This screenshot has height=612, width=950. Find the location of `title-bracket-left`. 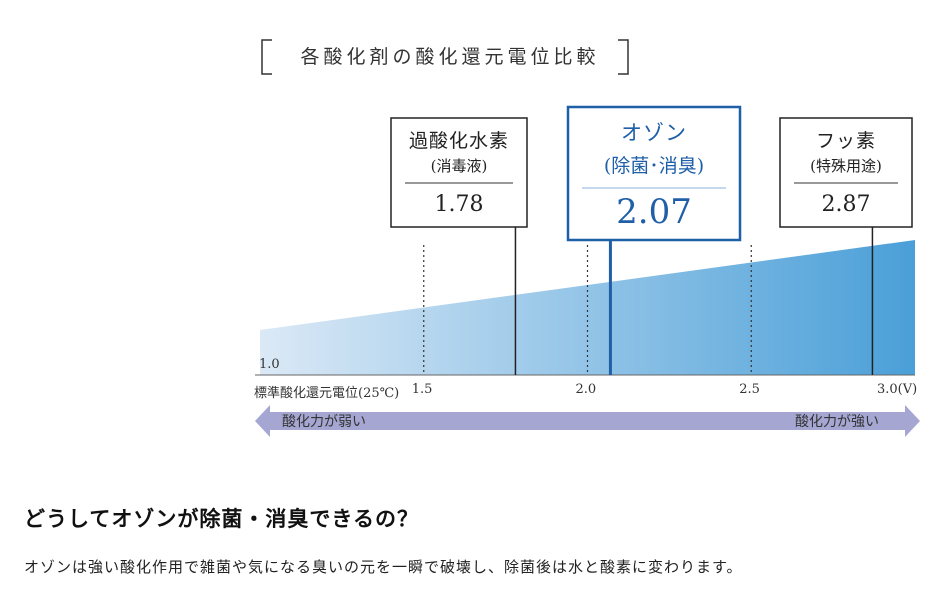

title-bracket-left is located at coordinates (266, 57).